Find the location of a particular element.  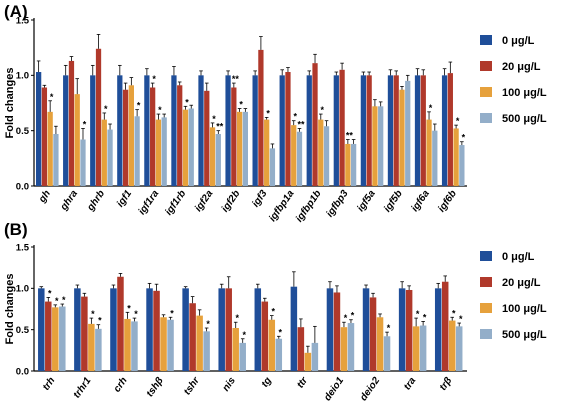

category-label: deio1 is located at coordinates (334, 389).